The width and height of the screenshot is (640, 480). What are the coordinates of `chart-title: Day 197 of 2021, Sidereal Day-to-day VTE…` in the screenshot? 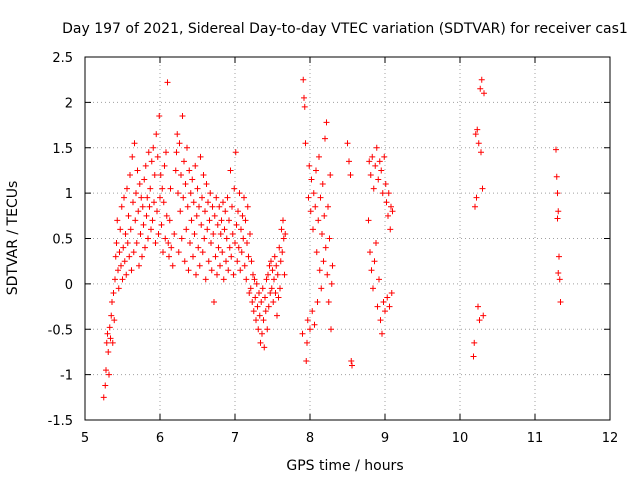 It's located at (345, 29).